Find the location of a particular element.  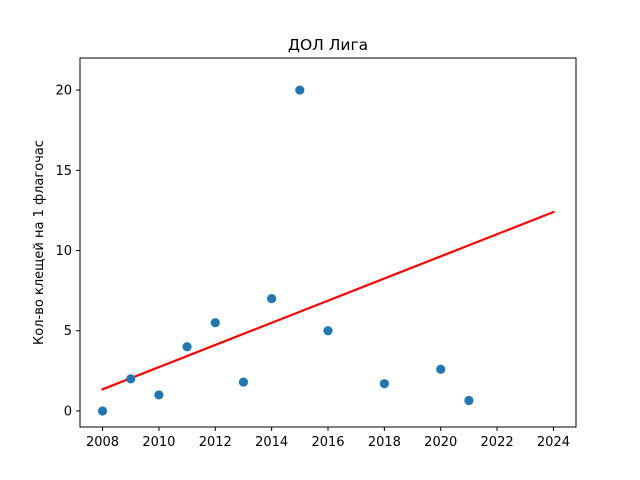

y-tick-label: 10 is located at coordinates (63, 251).